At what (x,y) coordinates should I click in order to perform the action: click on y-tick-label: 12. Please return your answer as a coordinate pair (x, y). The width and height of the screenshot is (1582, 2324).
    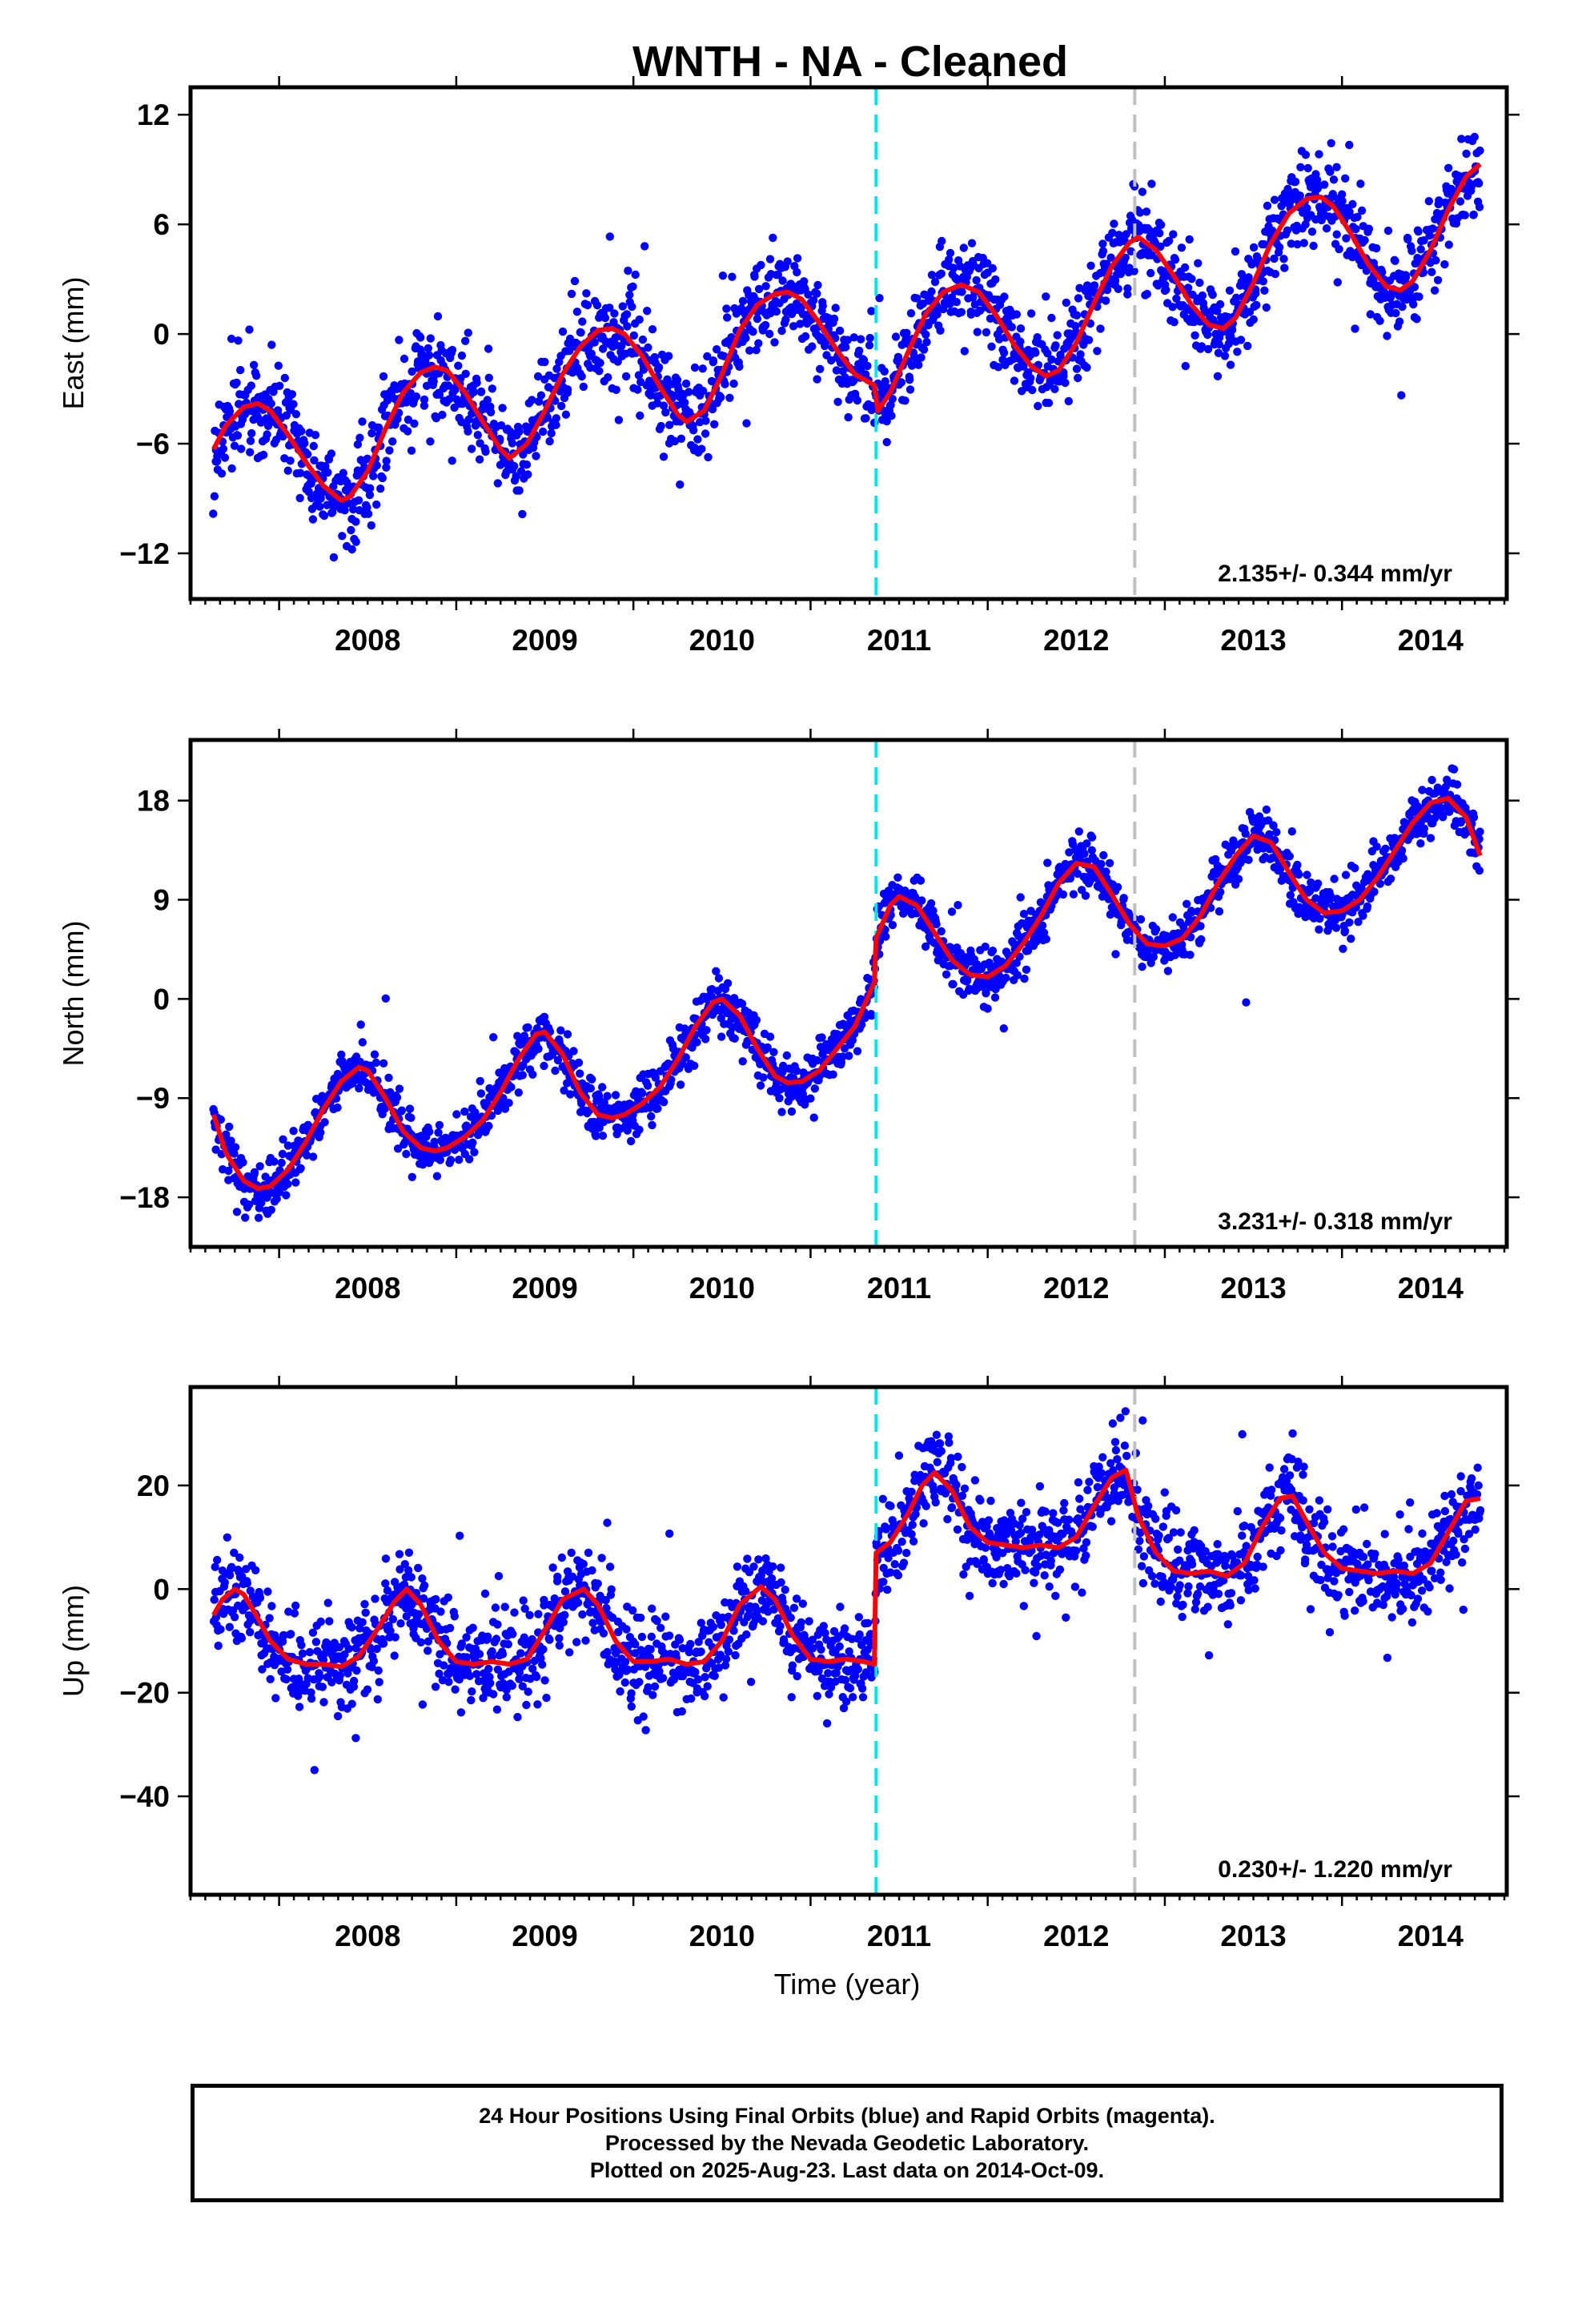
    Looking at the image, I should click on (154, 115).